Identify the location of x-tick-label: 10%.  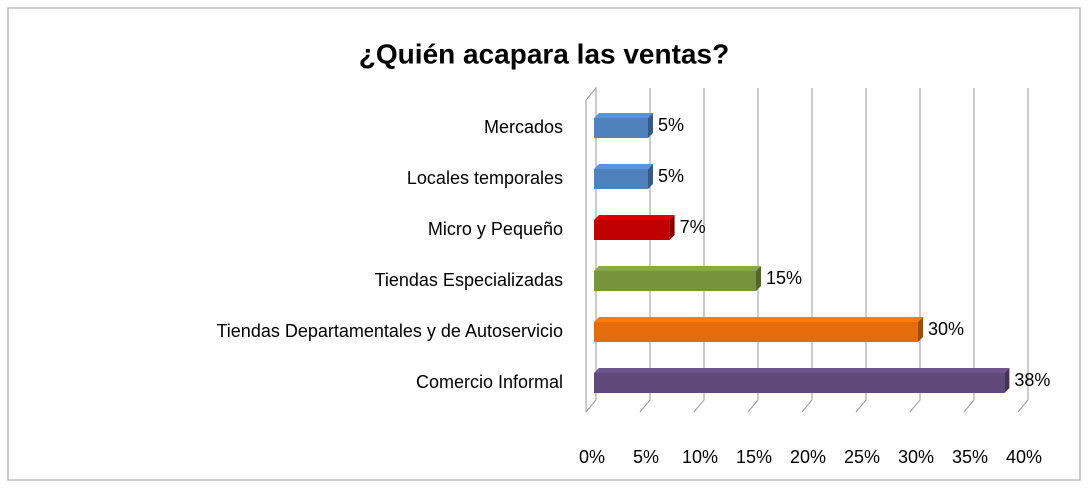
(700, 457).